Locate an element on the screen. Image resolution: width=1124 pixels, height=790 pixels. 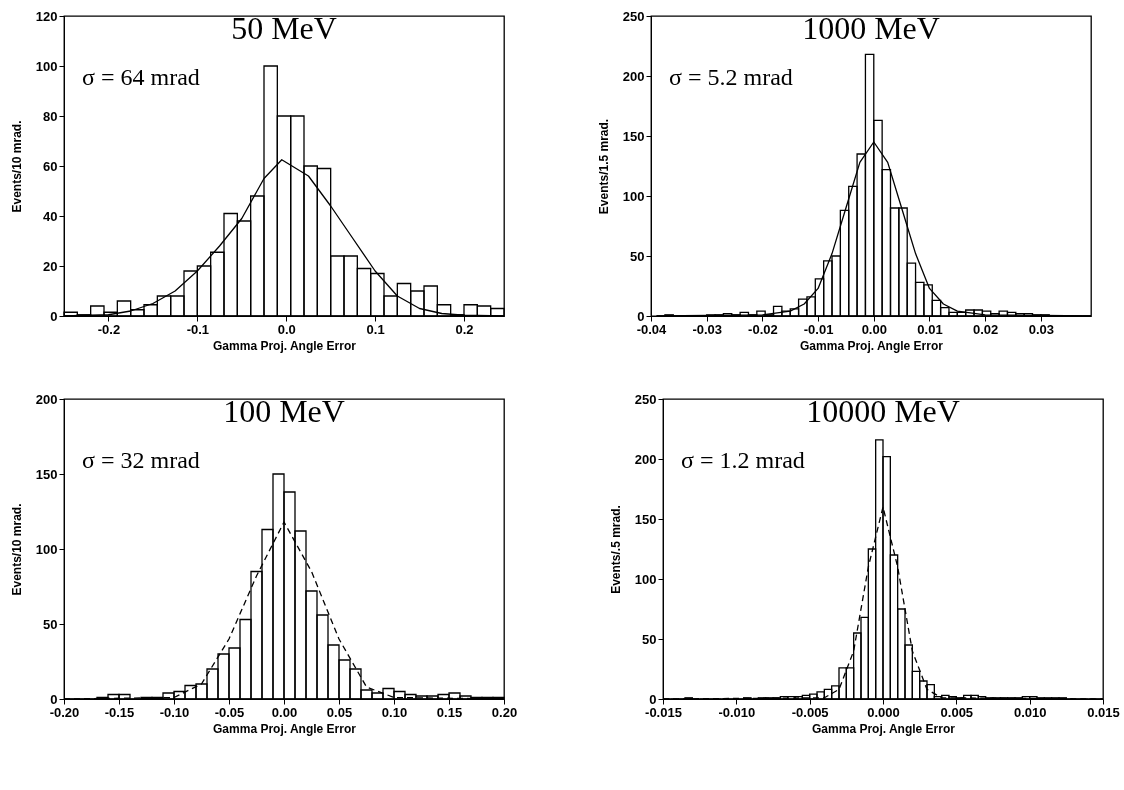
x-tick-label: 0.1 is located at coordinates (375, 329).